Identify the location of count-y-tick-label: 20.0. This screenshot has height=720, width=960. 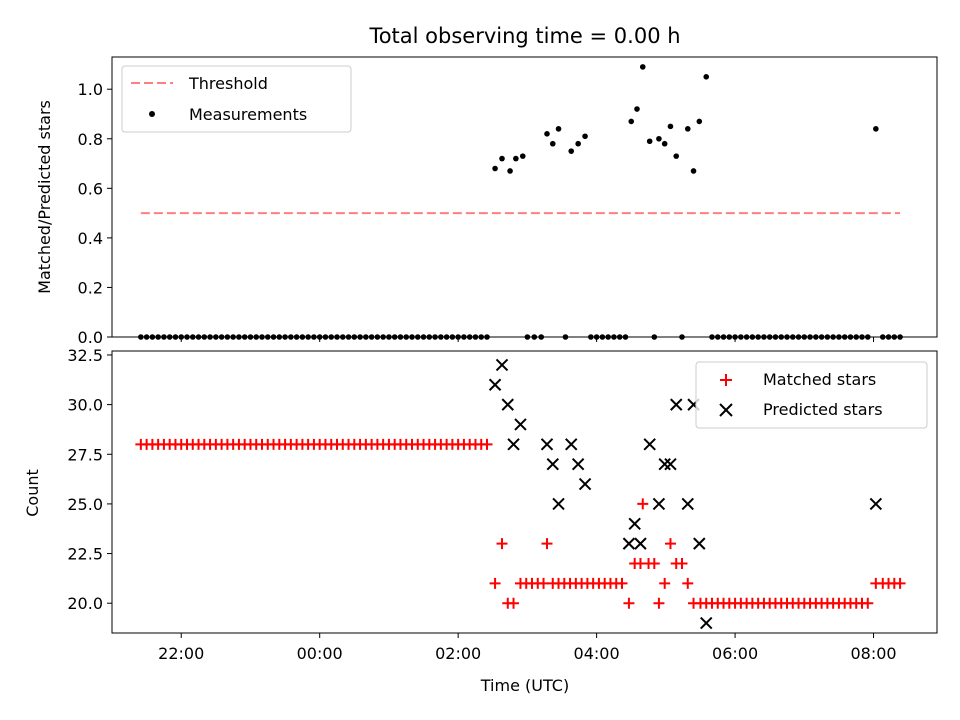
(85, 603).